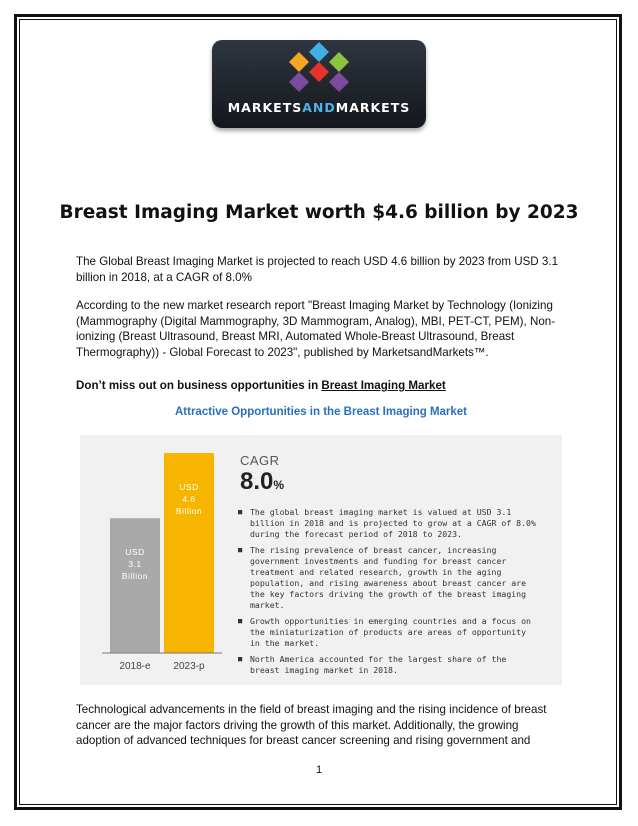 The height and width of the screenshot is (826, 638). Describe the element at coordinates (265, 107) in the screenshot. I see `logo-text-markets-1: MARKETS` at that location.